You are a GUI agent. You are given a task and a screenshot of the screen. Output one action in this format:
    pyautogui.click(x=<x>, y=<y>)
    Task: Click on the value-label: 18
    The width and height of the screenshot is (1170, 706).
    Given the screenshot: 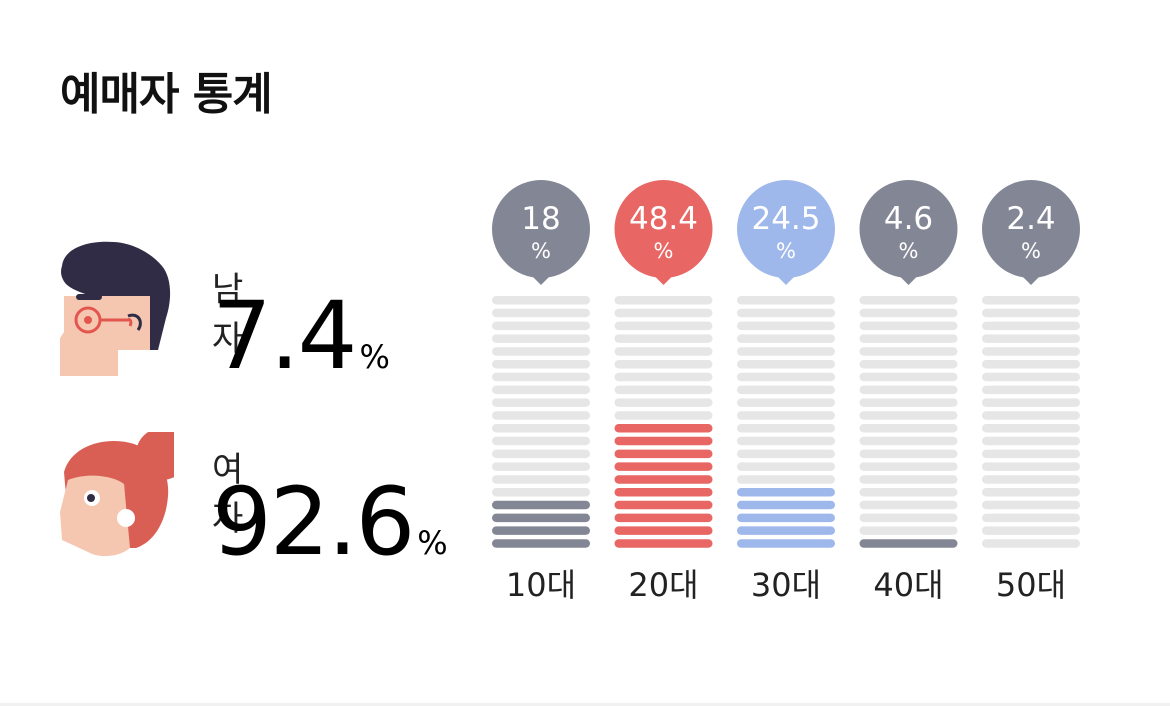 What is the action you would take?
    pyautogui.click(x=540, y=219)
    